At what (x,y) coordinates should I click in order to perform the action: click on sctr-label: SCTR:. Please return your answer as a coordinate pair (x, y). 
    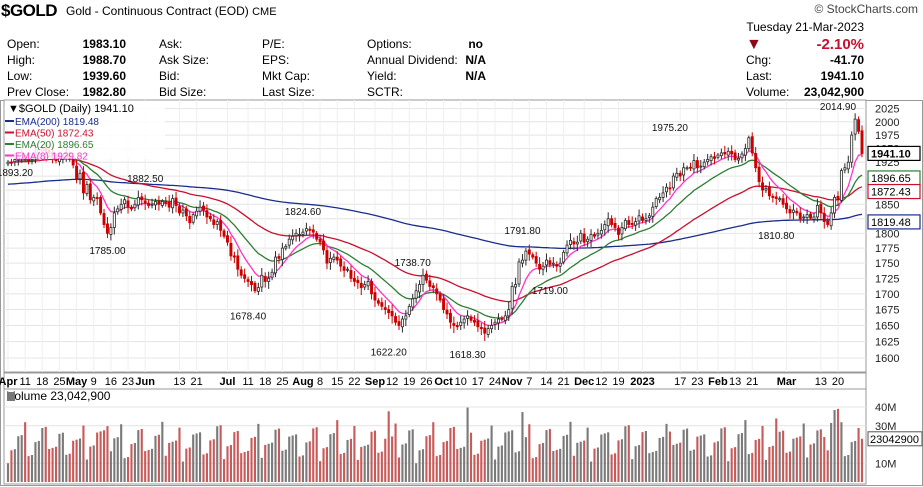
    Looking at the image, I should click on (385, 92).